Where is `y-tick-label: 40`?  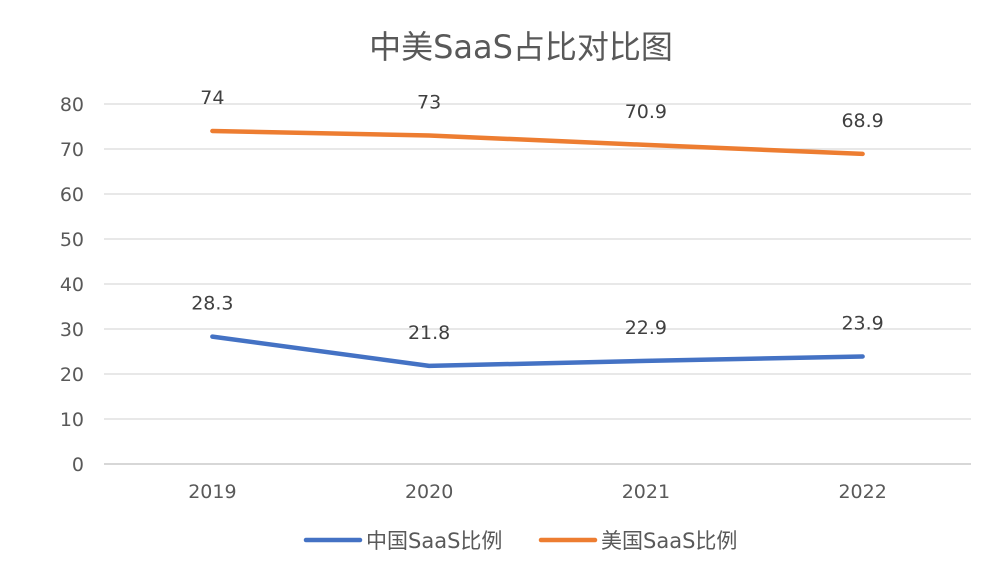 y-tick-label: 40 is located at coordinates (72, 285).